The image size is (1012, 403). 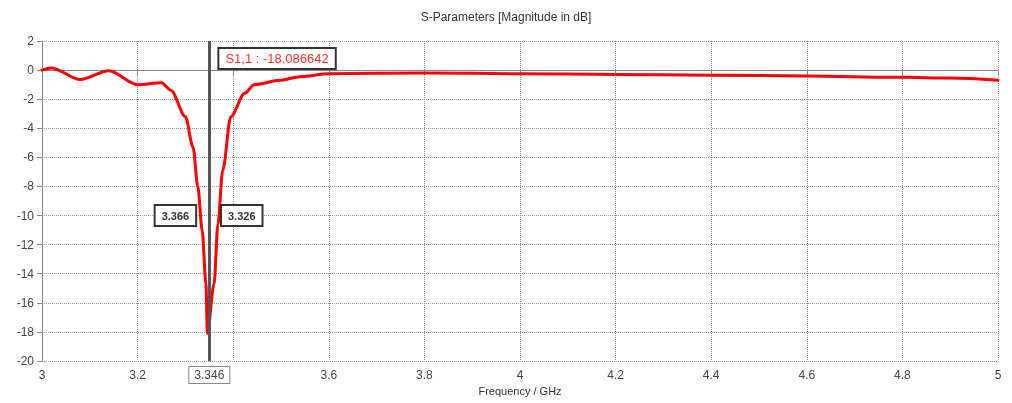 What do you see at coordinates (175, 215) in the screenshot?
I see `annotation: 3.366` at bounding box center [175, 215].